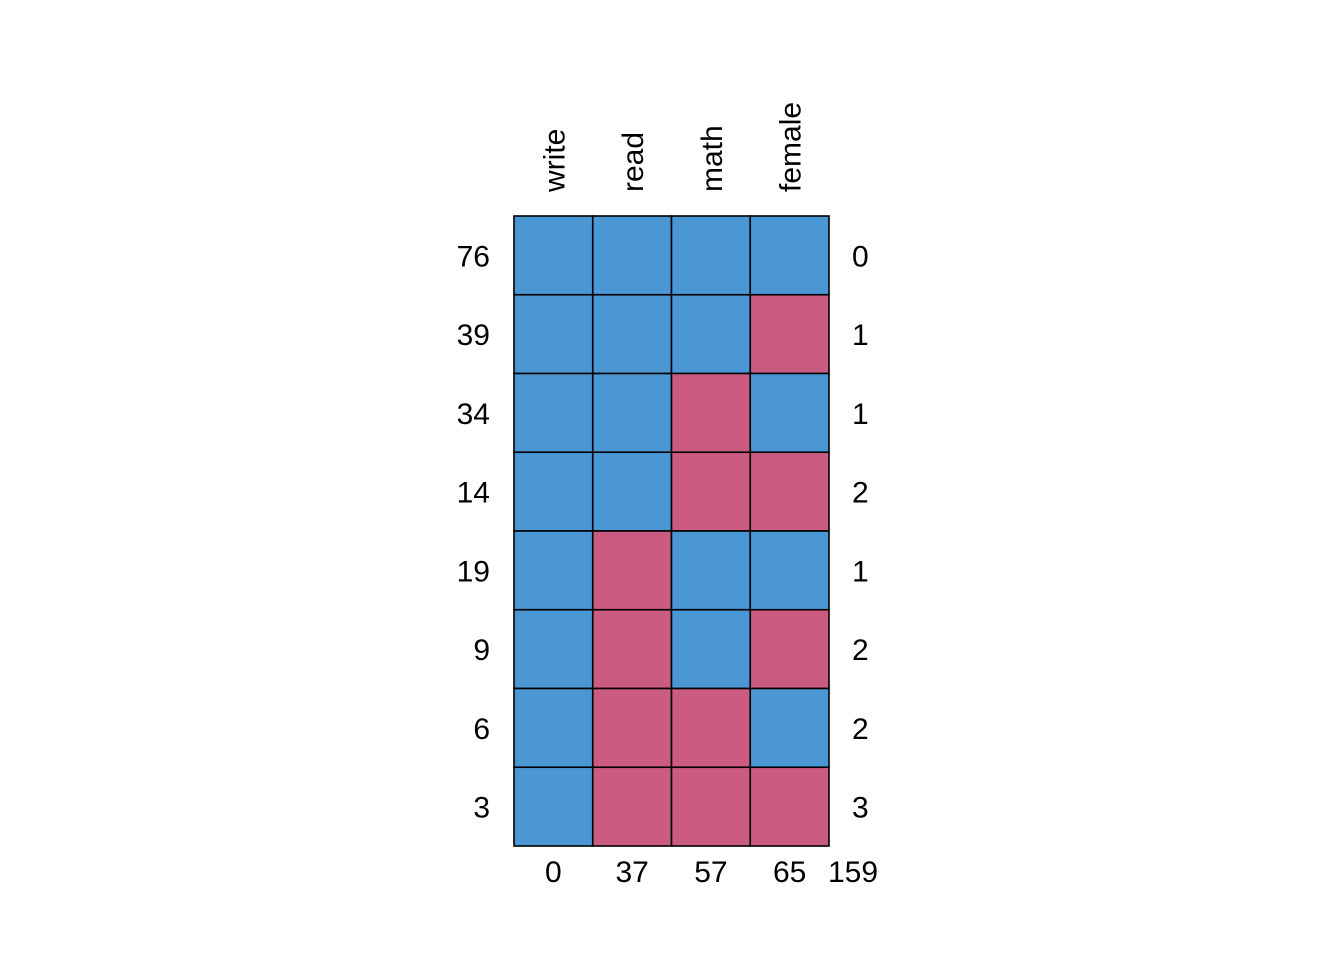  I want to click on column-missing-total-label: 57, so click(710, 872).